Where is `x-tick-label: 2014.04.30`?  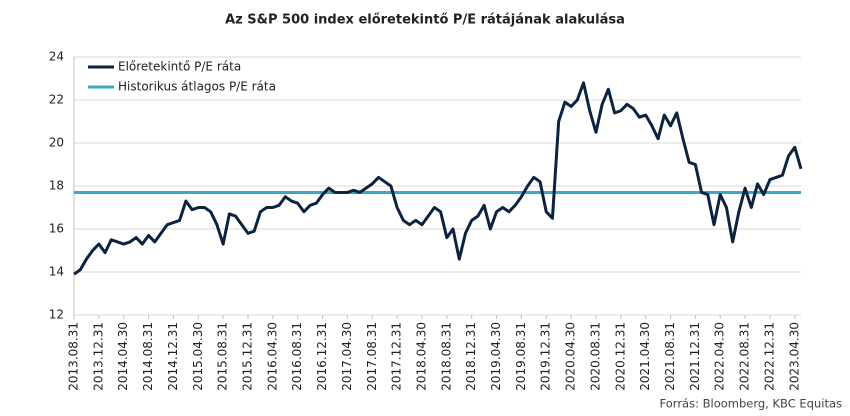
x-tick-label: 2014.04.30 is located at coordinates (123, 356).